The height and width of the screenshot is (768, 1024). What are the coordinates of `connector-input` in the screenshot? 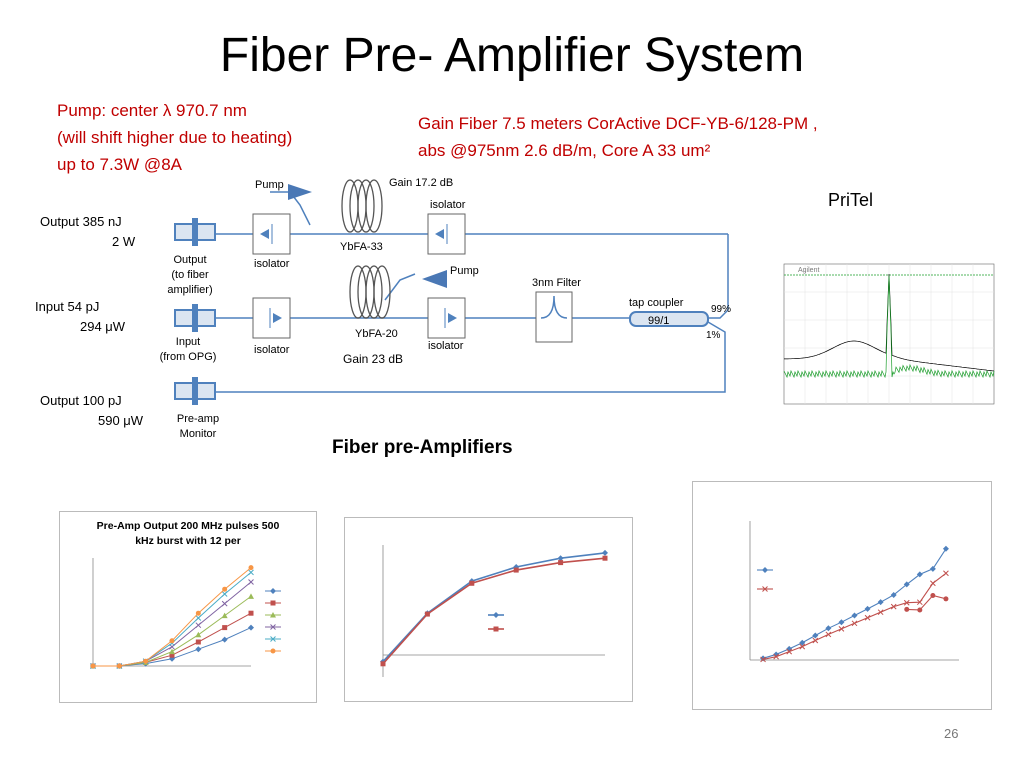 It's located at (195, 318).